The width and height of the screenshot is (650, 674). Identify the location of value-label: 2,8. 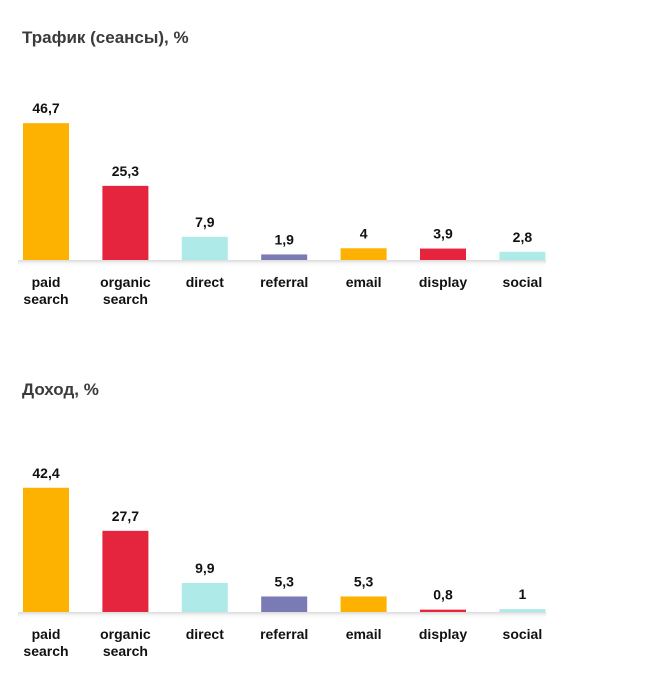
(523, 237).